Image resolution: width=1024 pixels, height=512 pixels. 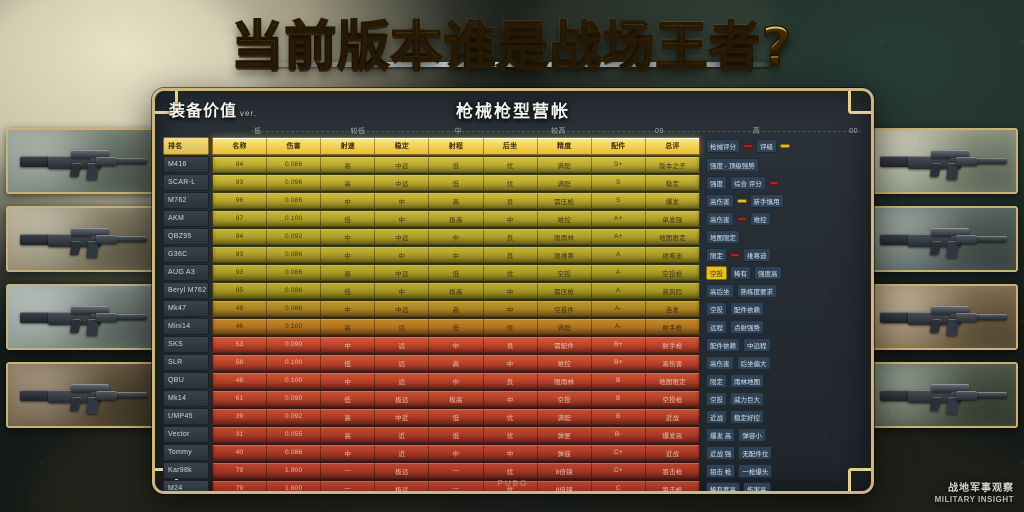 I want to click on row-tag: 雨林地图, so click(x=747, y=380).